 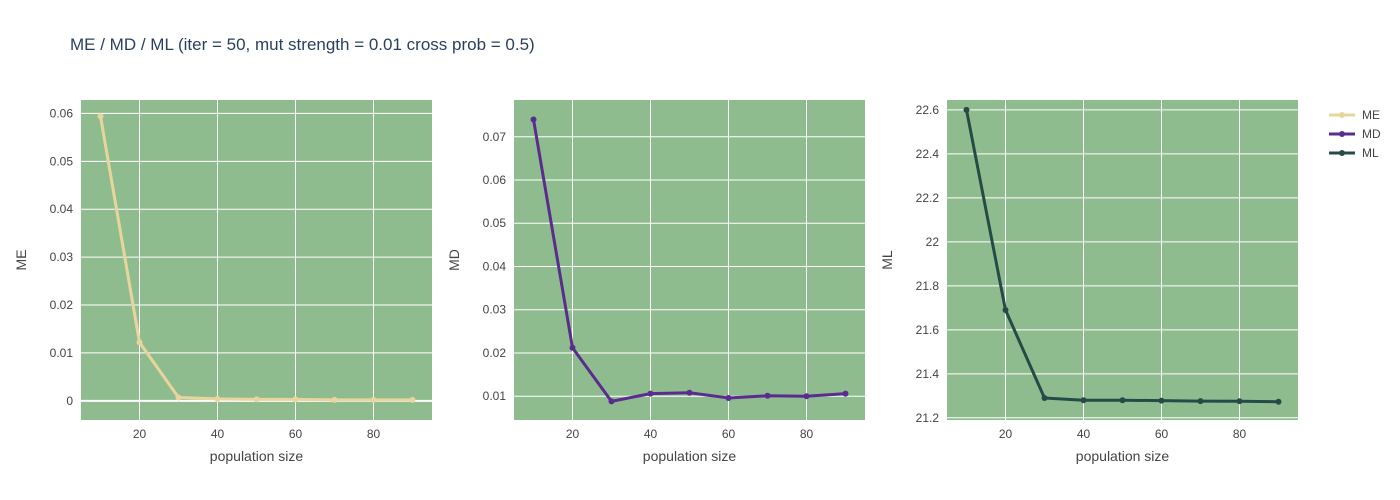 What do you see at coordinates (1370, 153) in the screenshot?
I see `legend-label: ML` at bounding box center [1370, 153].